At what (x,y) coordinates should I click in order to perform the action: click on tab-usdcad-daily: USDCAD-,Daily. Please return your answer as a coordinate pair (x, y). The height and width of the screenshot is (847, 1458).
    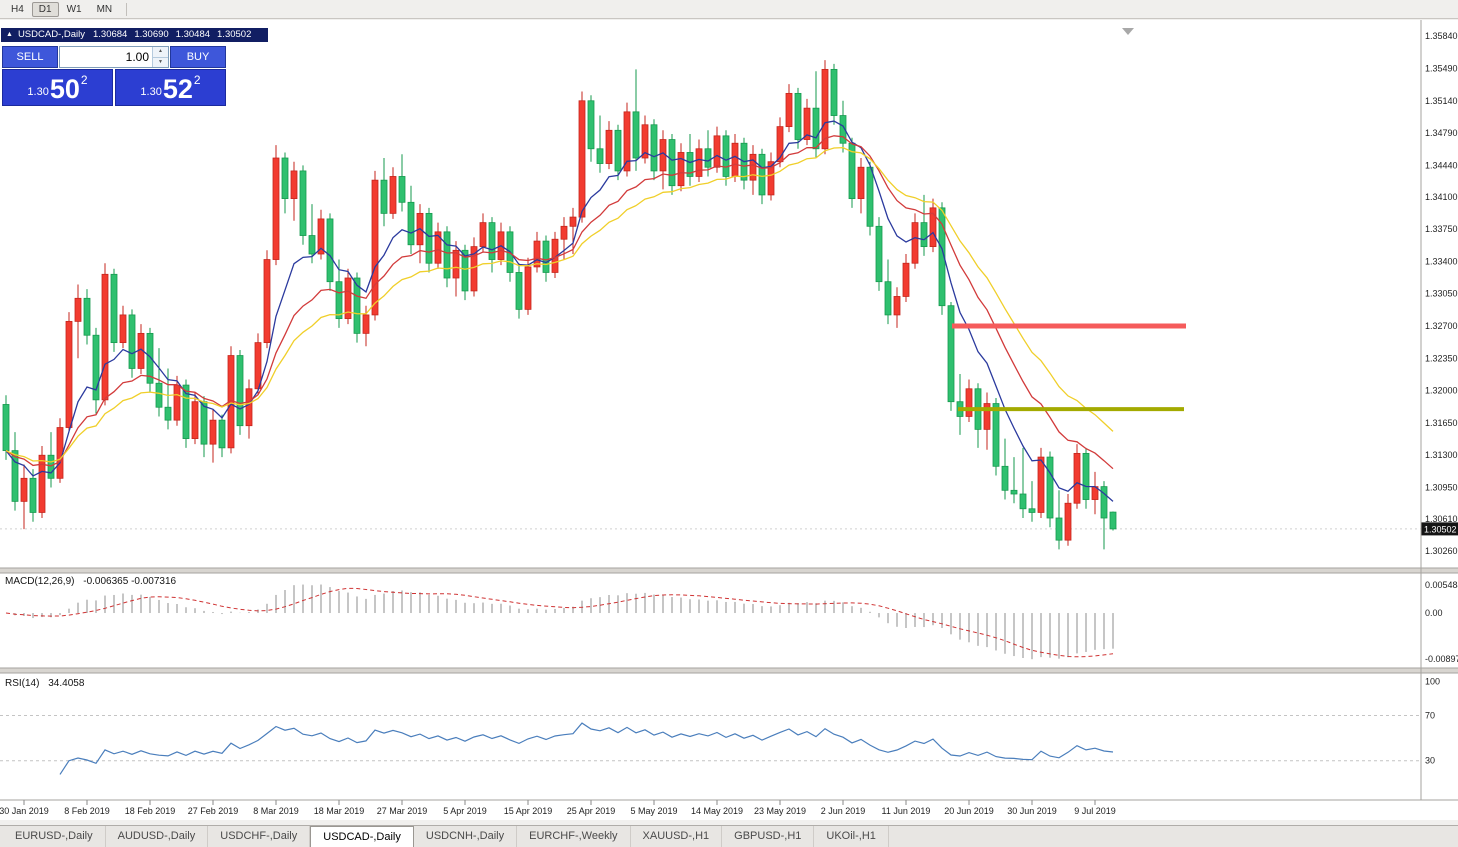
    Looking at the image, I should click on (362, 836).